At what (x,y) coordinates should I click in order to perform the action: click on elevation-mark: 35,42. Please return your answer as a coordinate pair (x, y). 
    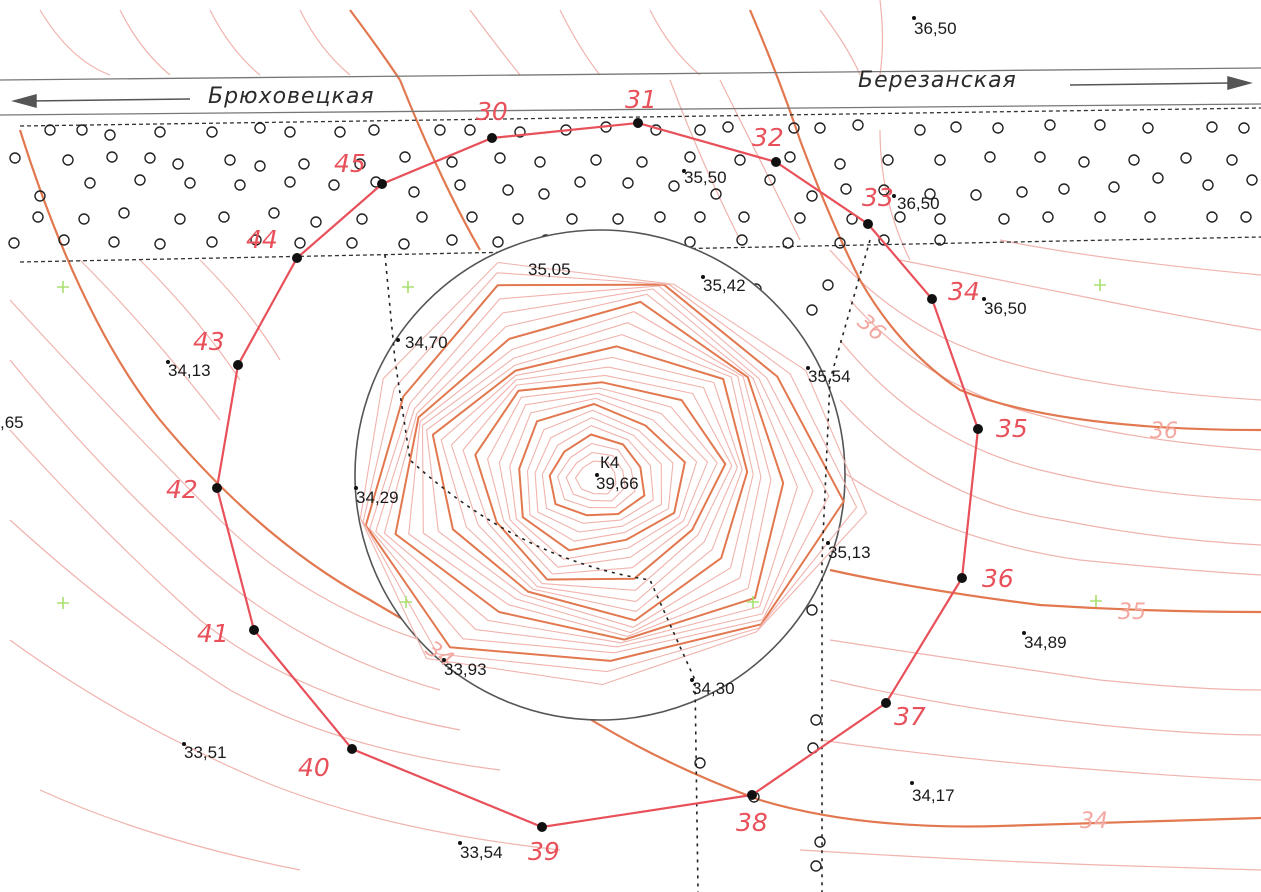
    Looking at the image, I should click on (724, 285).